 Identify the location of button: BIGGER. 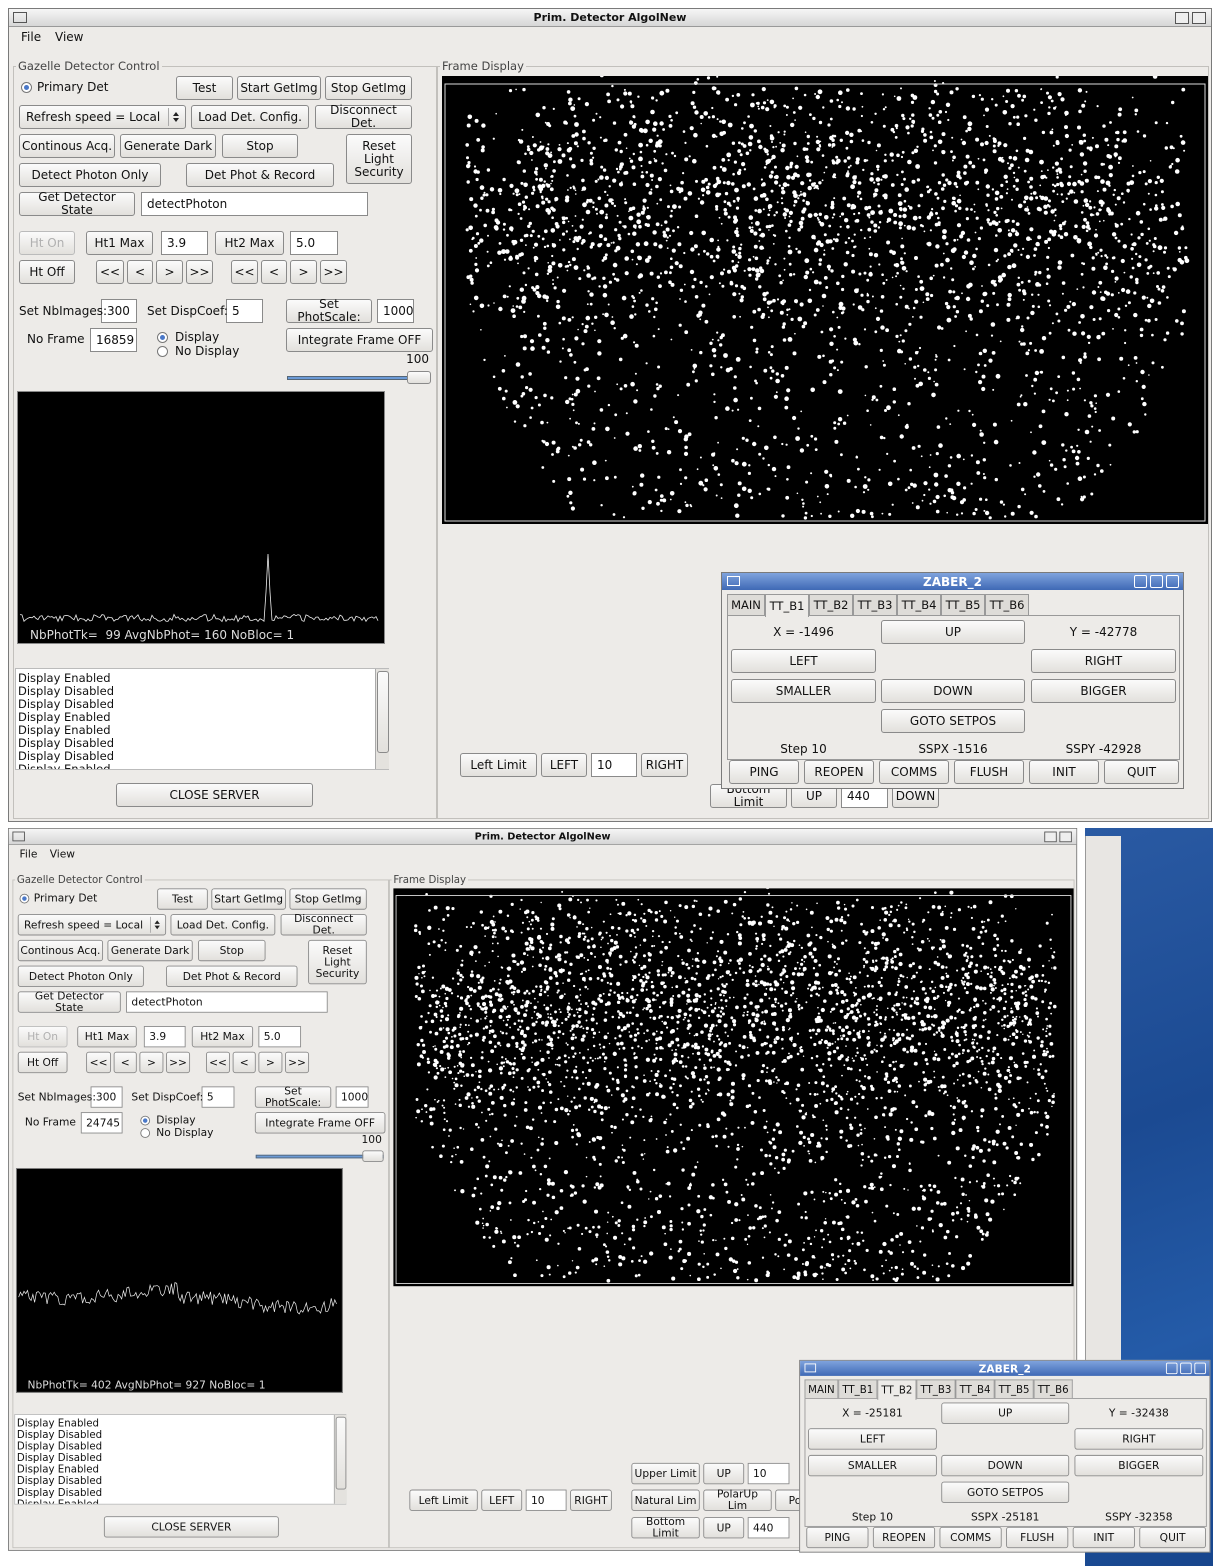
(1103, 691).